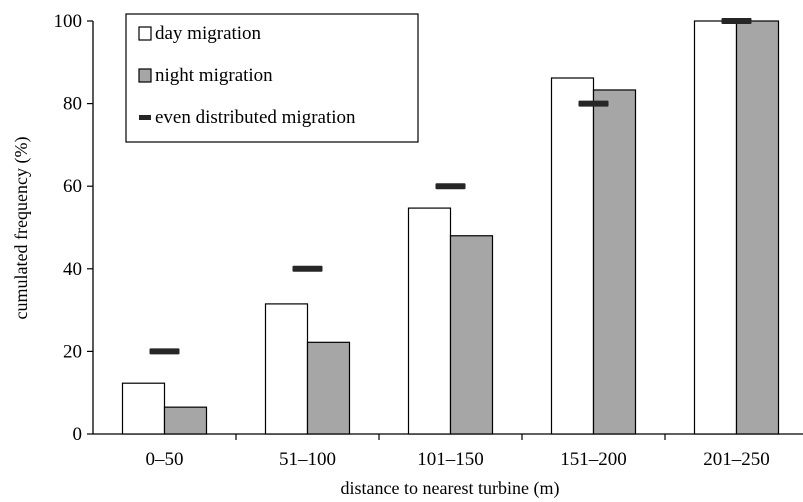  Describe the element at coordinates (255, 117) in the screenshot. I see `legend-label-even: even distributed migration` at that location.